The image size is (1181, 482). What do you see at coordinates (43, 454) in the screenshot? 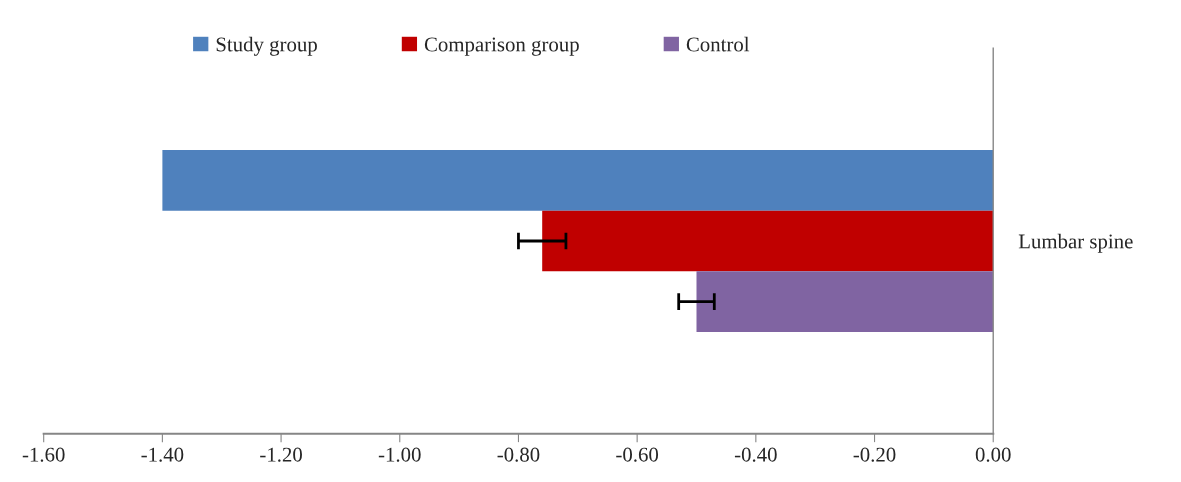
I see `x-tick-label: -1.60` at bounding box center [43, 454].